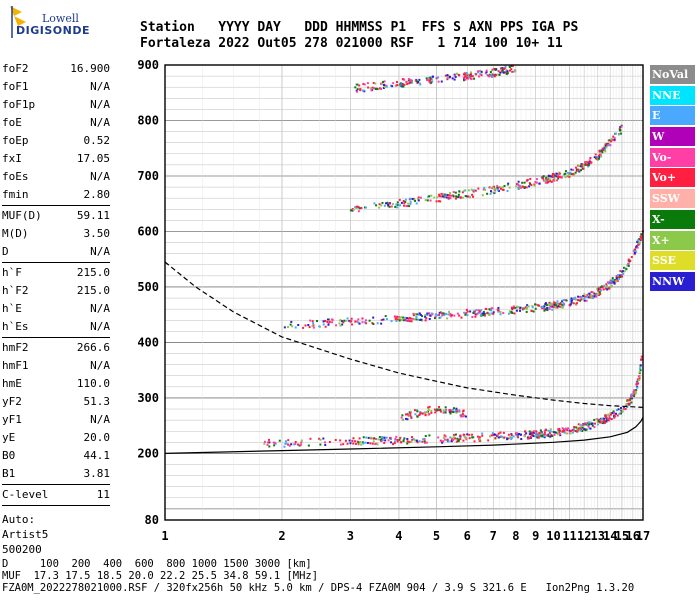 This screenshot has width=700, height=600. Describe the element at coordinates (15, 326) in the screenshot. I see `param-key: h`Es` at that location.